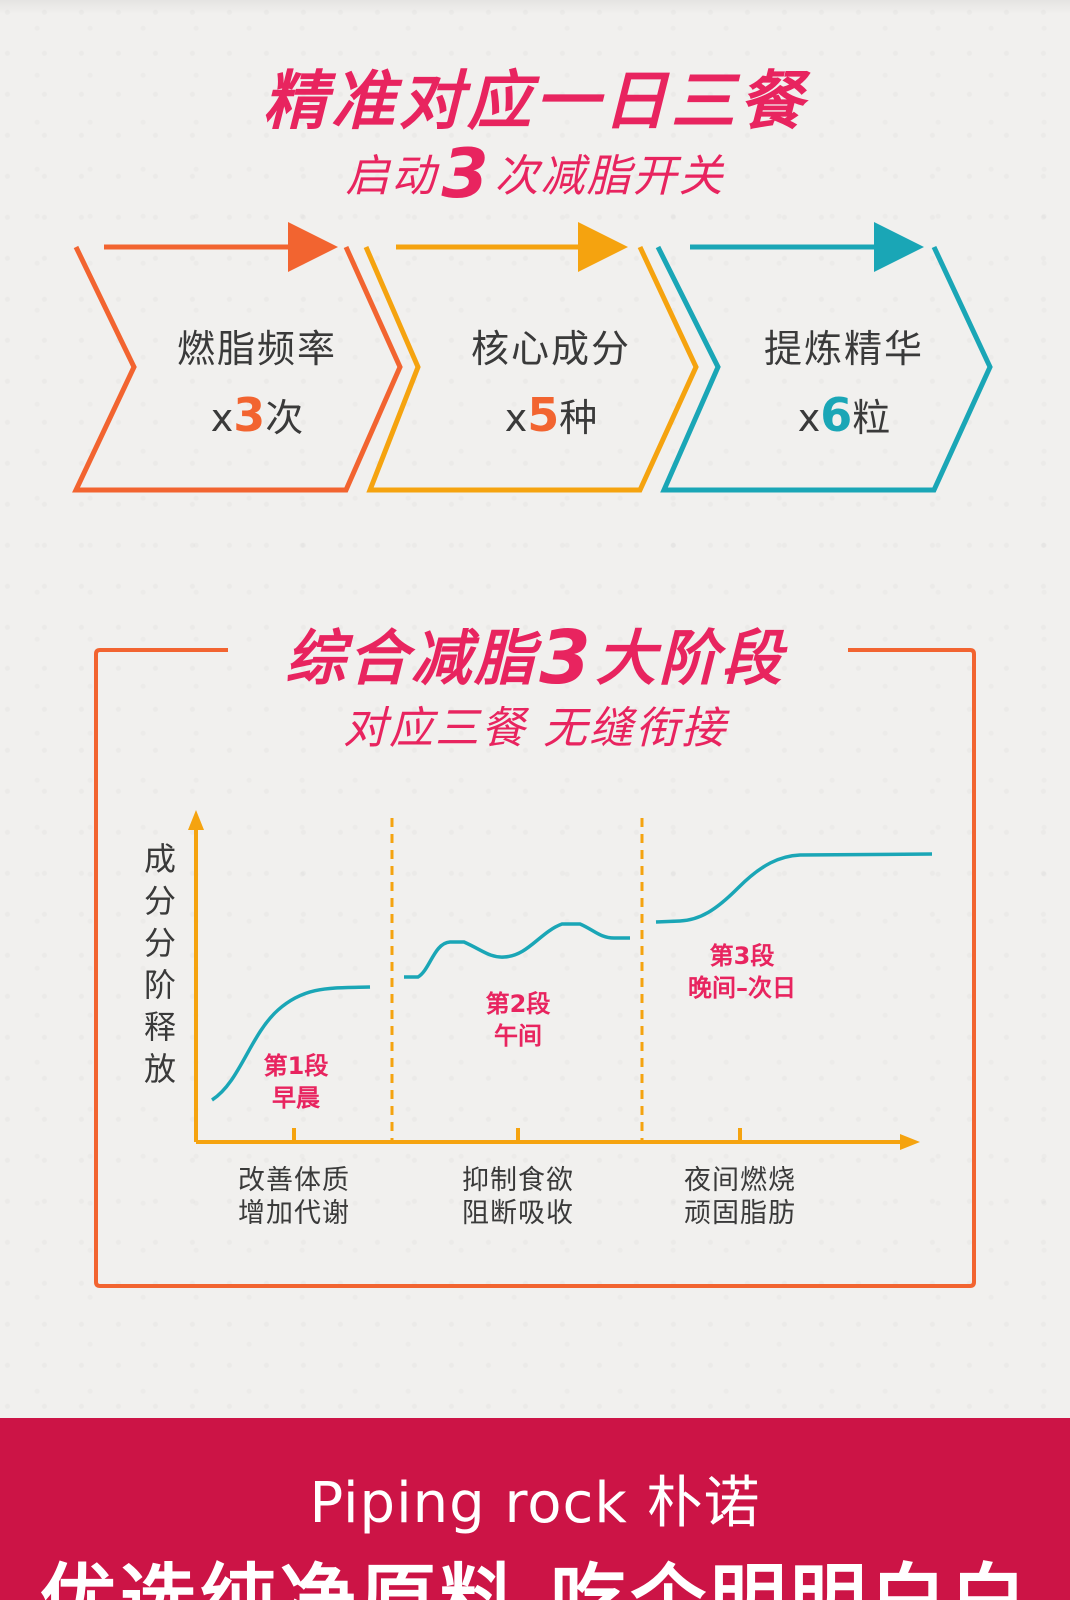  What do you see at coordinates (566, 658) in the screenshot?
I see `section-title-number: 3` at bounding box center [566, 658].